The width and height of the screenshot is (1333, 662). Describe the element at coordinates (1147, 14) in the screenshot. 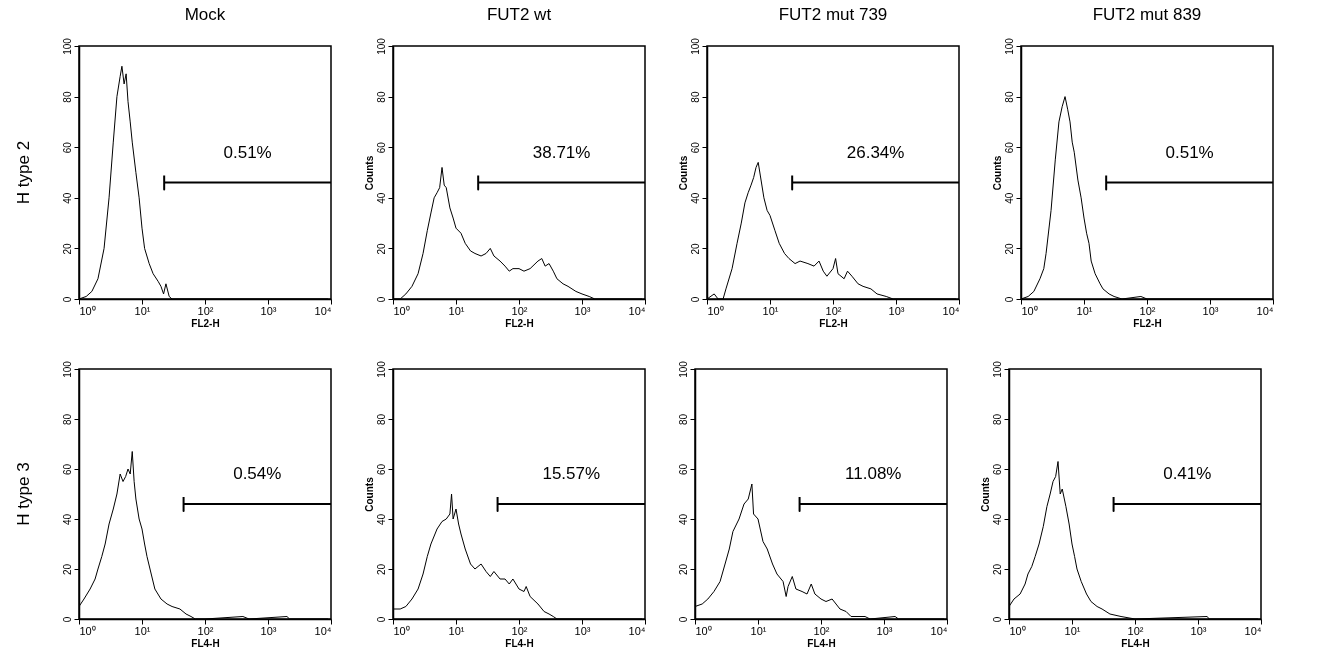

I see `chart-title: FUT2 mut 839` at that location.